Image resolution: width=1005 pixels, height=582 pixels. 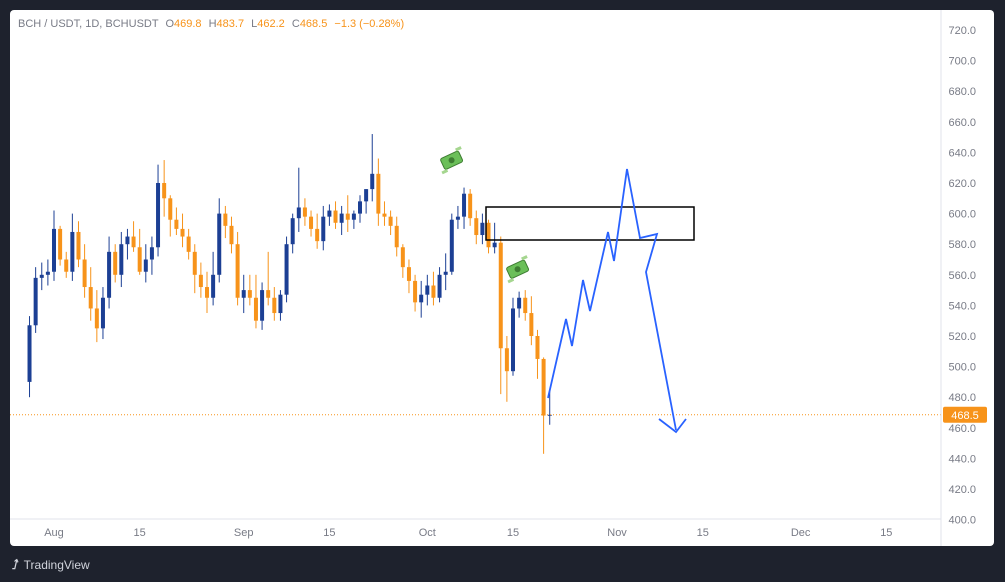 What do you see at coordinates (88, 24) in the screenshot?
I see `symbol-title: BCH / USDT, 1D, BCHUSDT` at bounding box center [88, 24].